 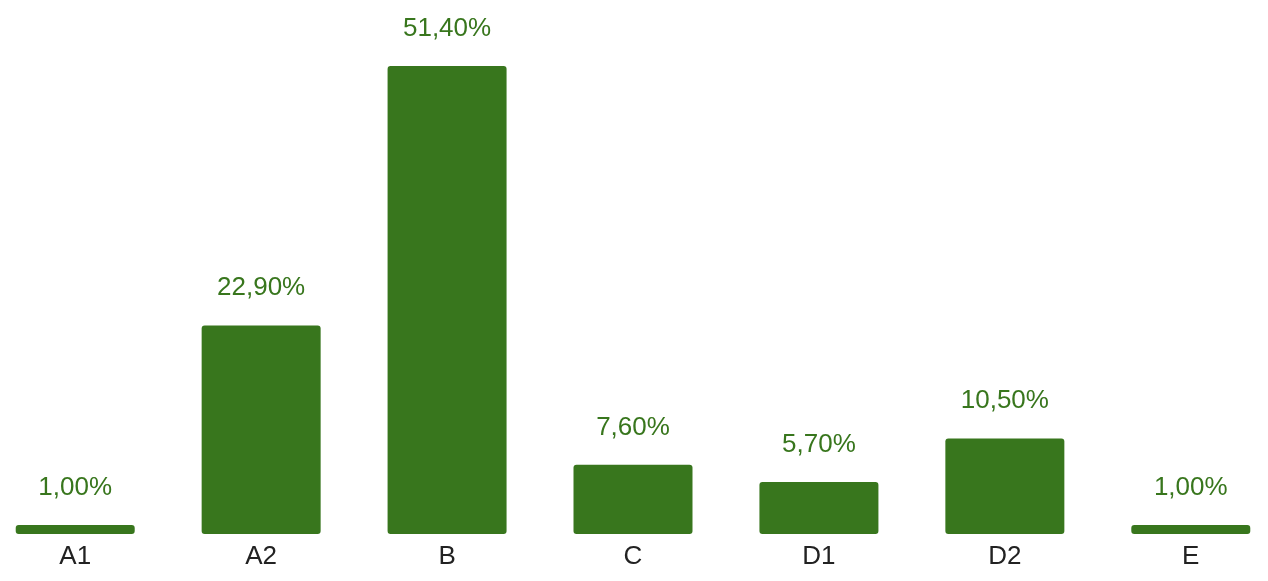 What do you see at coordinates (447, 555) in the screenshot?
I see `x-tick-label: B` at bounding box center [447, 555].